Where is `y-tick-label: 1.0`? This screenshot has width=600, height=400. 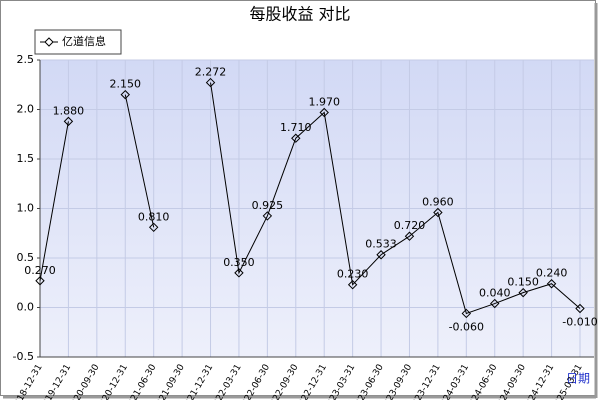
y-tick-label: 1.0 is located at coordinates (26, 208).